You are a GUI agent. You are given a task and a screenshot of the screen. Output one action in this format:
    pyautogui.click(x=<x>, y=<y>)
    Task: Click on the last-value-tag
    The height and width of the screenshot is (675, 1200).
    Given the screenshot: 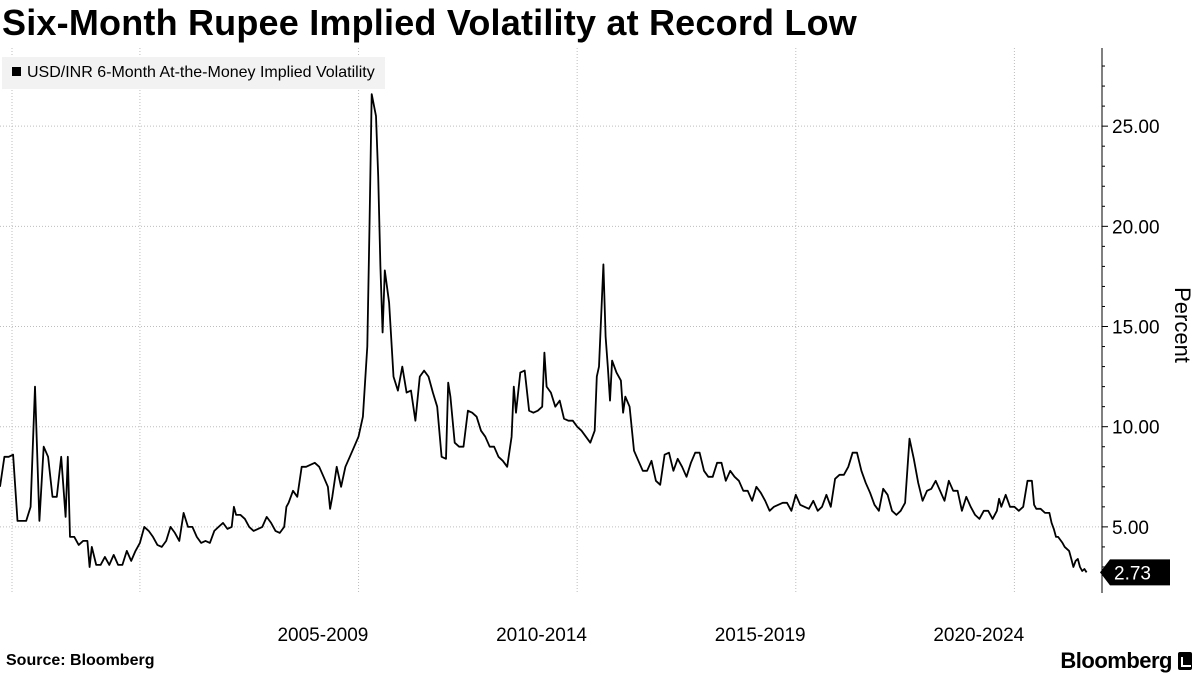 What is the action you would take?
    pyautogui.click(x=1135, y=572)
    